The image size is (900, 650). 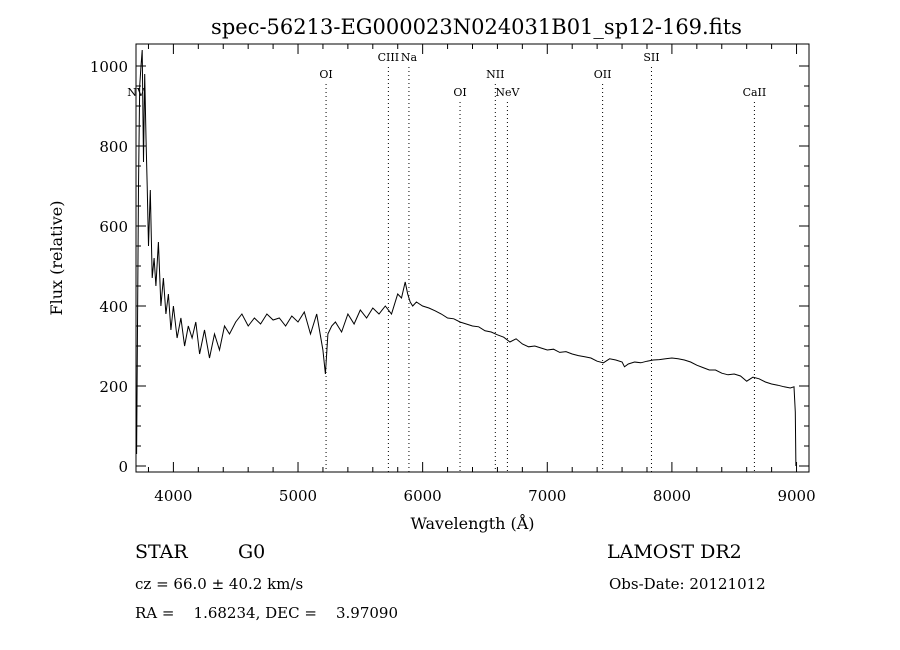 I want to click on radec-text: RA = 1.68234, DEC = 3.97090, so click(x=266, y=613).